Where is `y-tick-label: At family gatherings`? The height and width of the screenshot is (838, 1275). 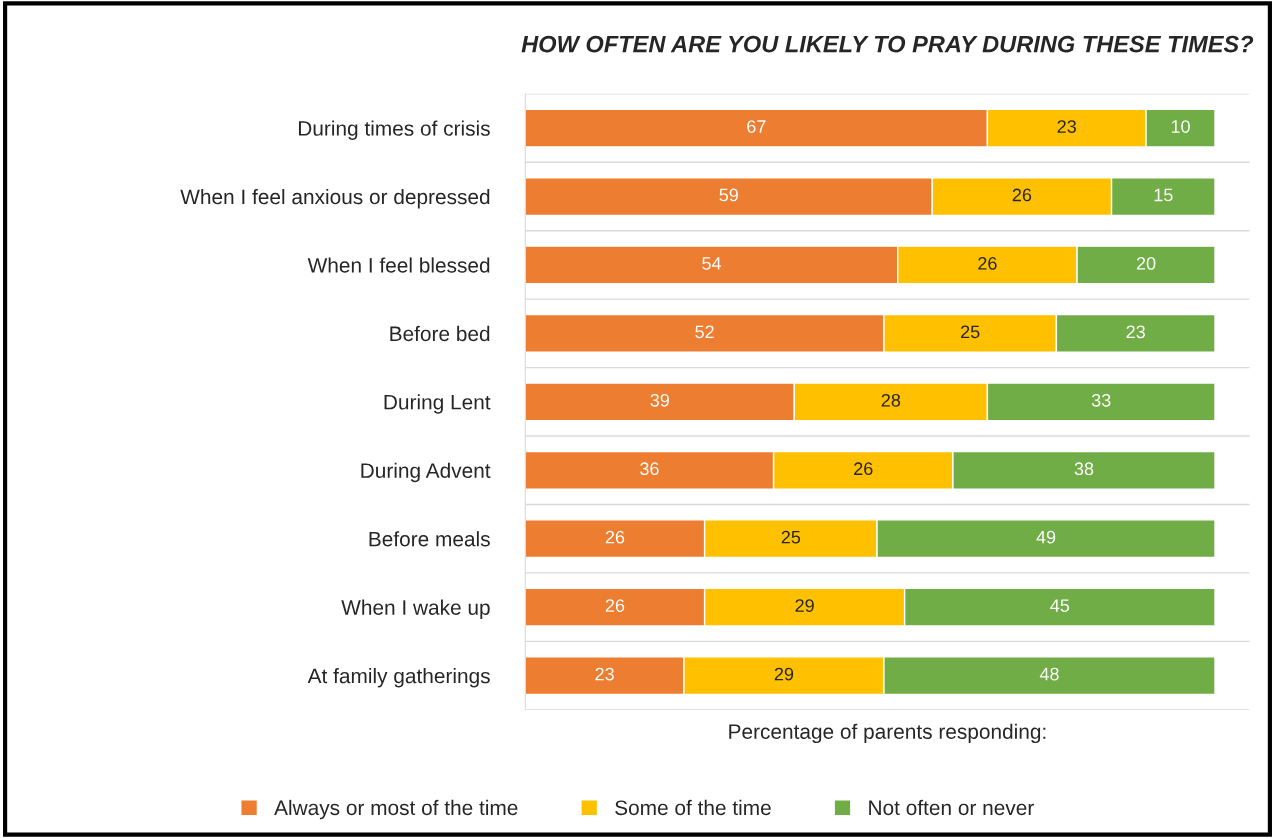
y-tick-label: At family gatherings is located at coordinates (398, 678).